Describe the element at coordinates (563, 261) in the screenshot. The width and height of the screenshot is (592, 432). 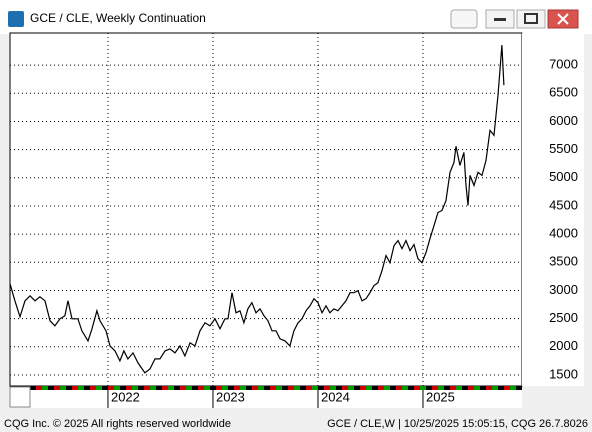
I see `y-tick-label: 3500` at that location.